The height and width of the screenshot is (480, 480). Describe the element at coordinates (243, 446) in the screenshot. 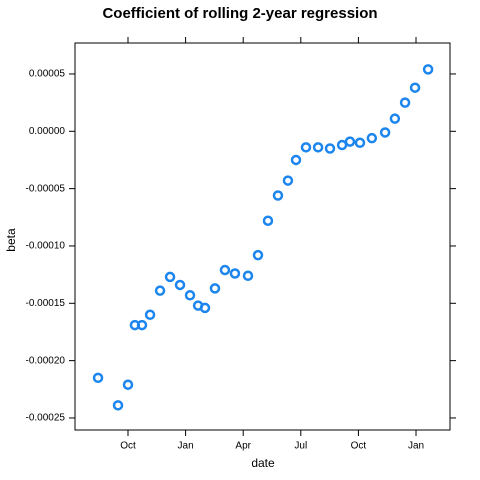

I see `x-tick-label: Apr` at that location.